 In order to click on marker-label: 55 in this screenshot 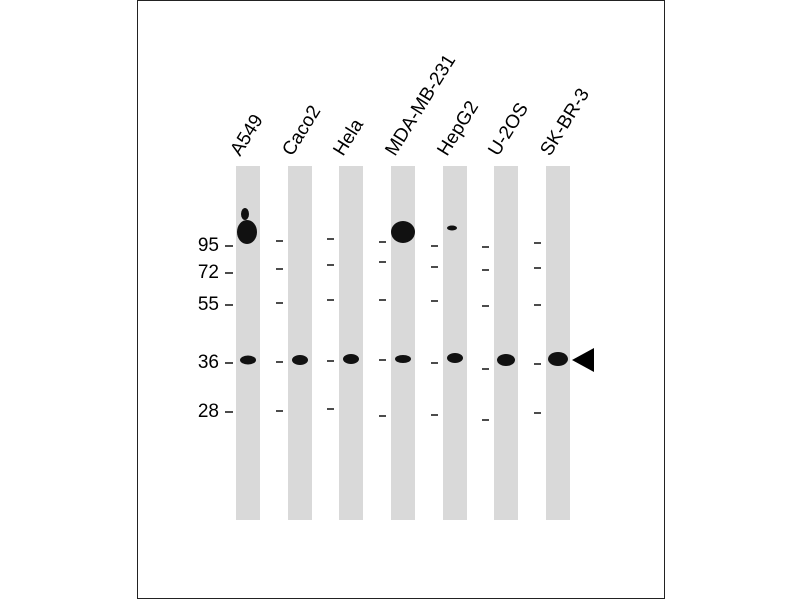, I will do `click(208, 304)`.